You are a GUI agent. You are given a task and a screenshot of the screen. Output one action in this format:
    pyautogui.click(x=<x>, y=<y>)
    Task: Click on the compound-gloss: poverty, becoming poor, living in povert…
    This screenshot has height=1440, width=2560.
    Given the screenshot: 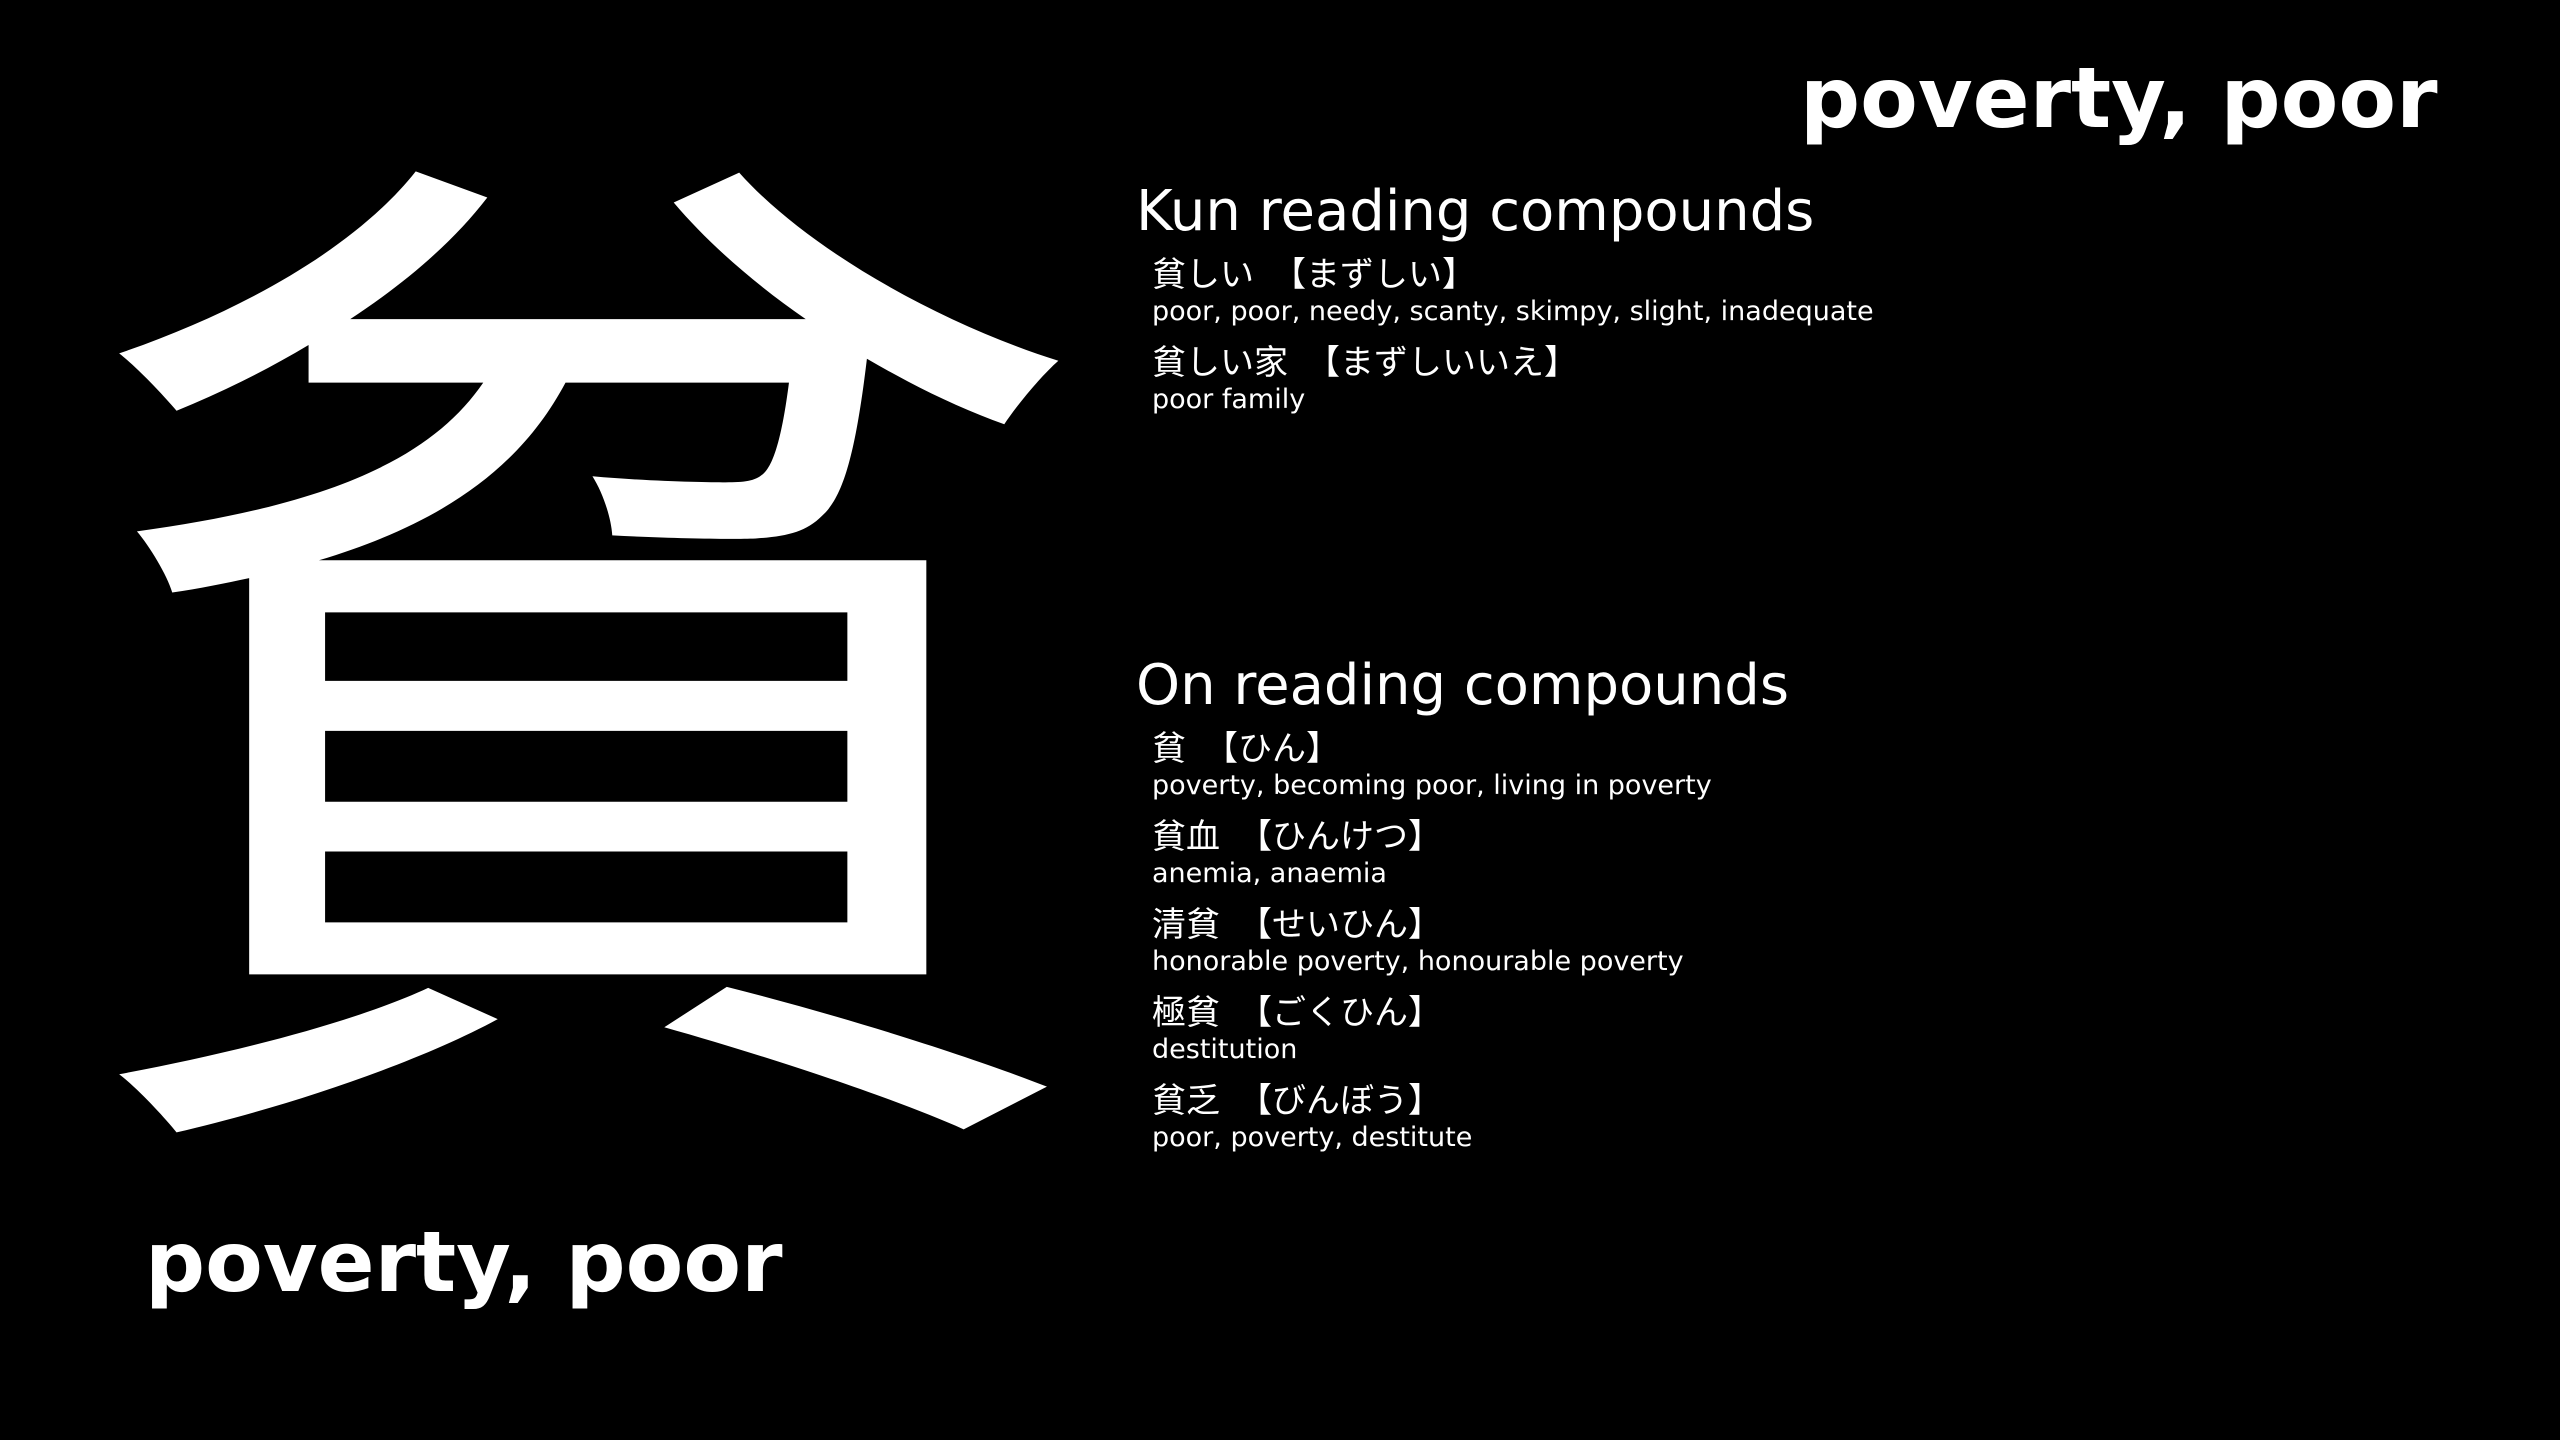 What is the action you would take?
    pyautogui.click(x=1432, y=785)
    